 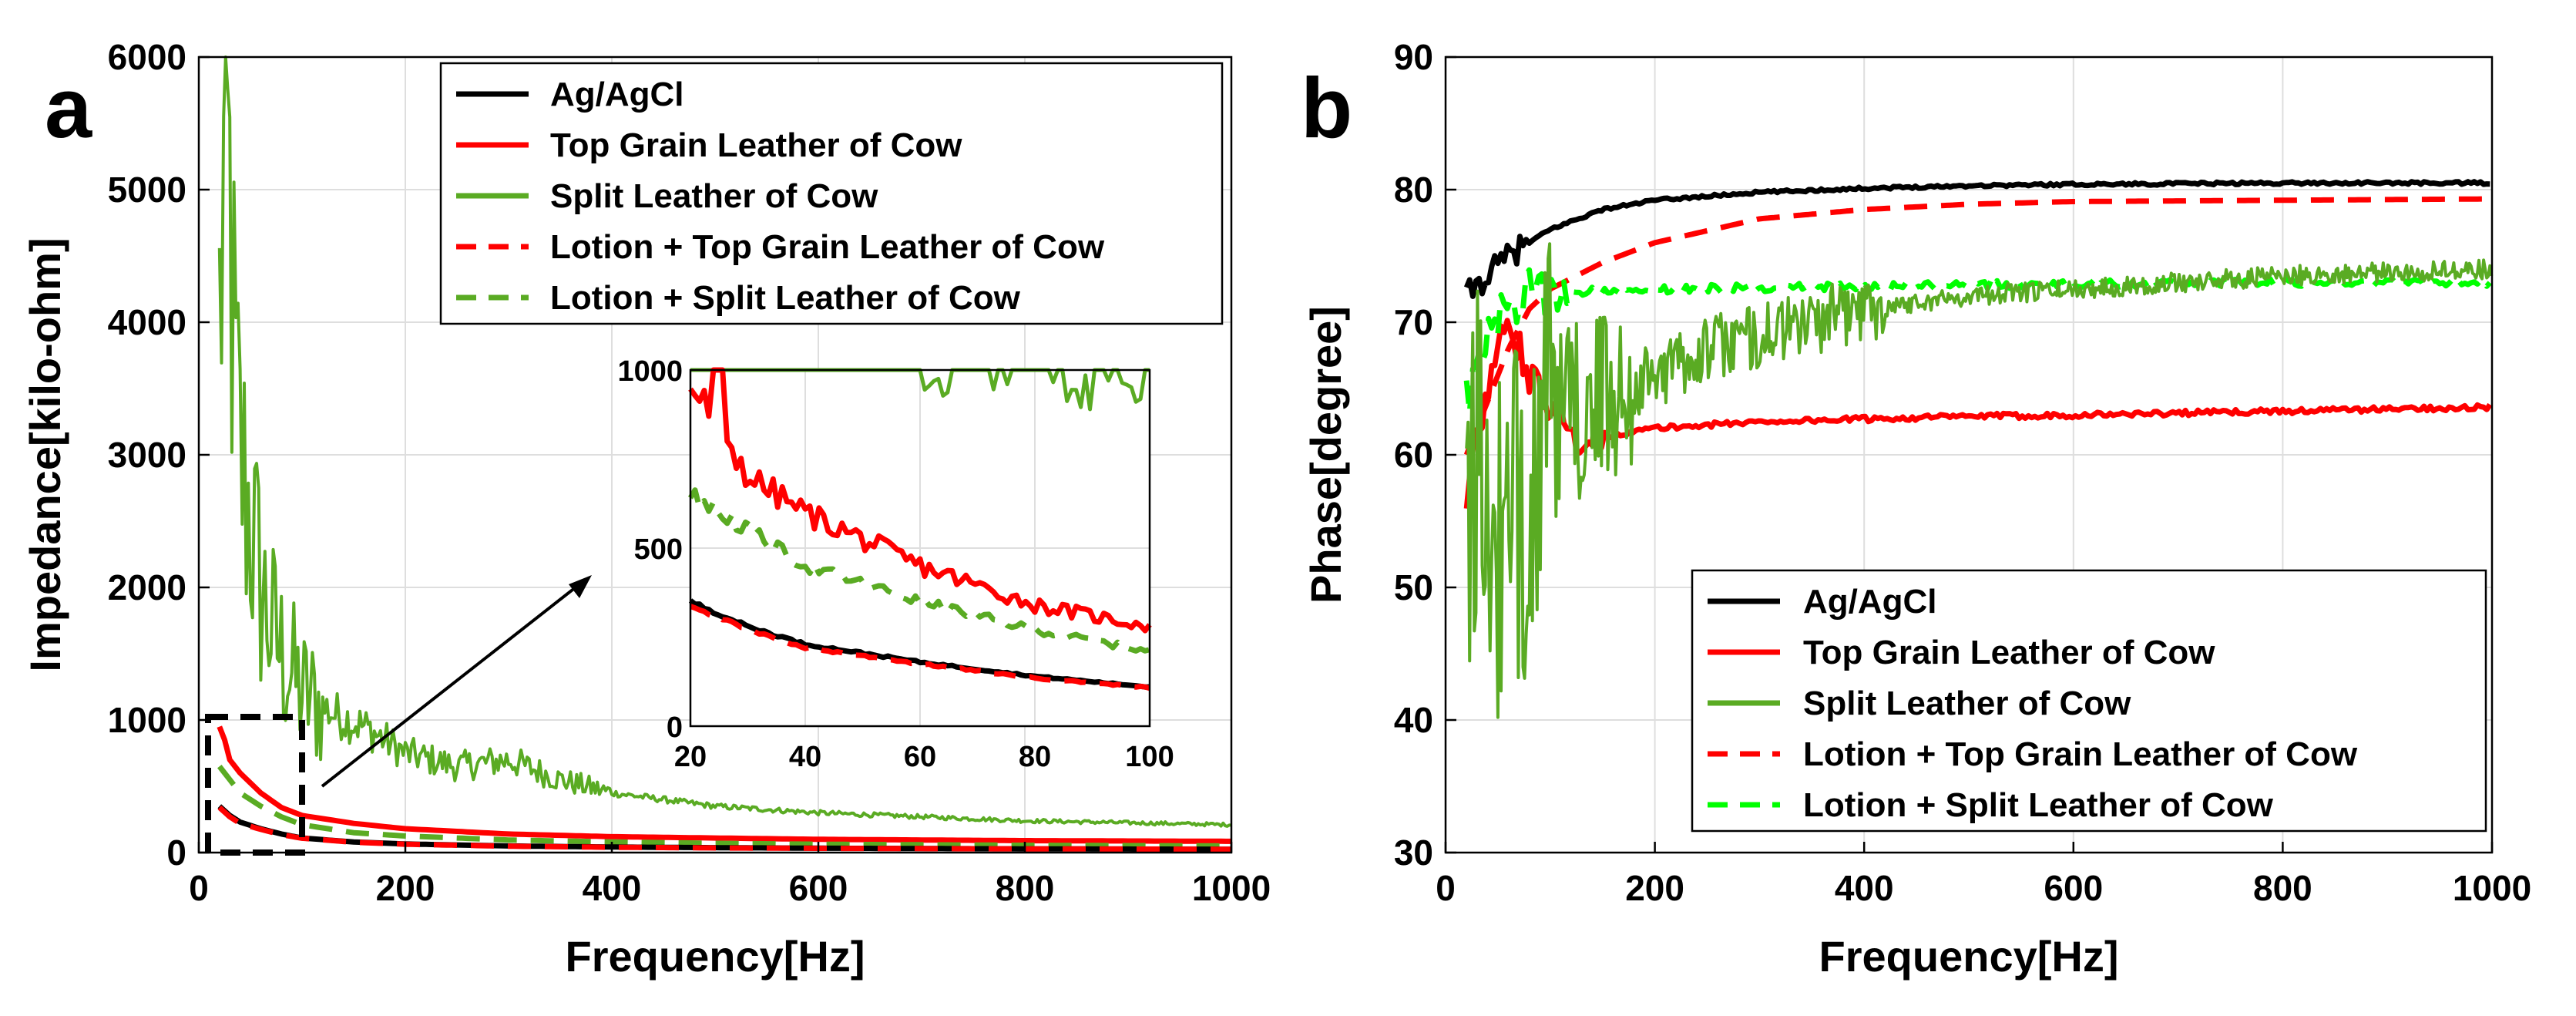 I want to click on panel-b-x-axis-title: Frequency[Hz], so click(x=1969, y=956).